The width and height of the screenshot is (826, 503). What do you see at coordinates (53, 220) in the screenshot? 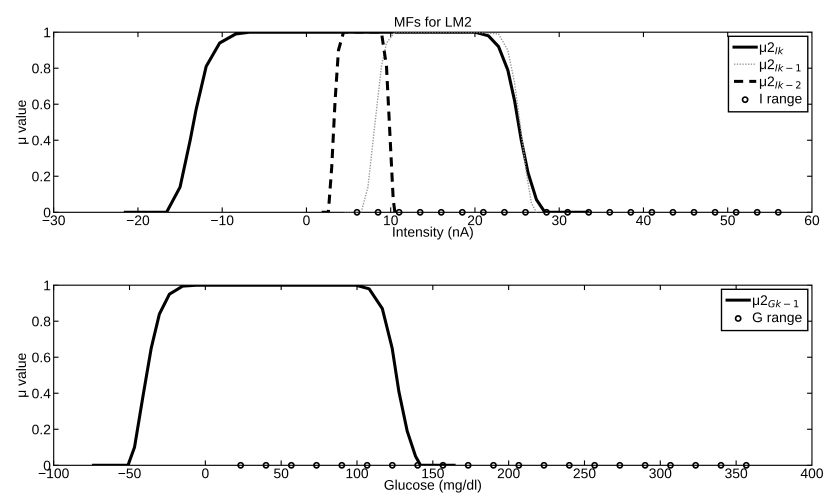
I see `x-tick-label: −30` at bounding box center [53, 220].